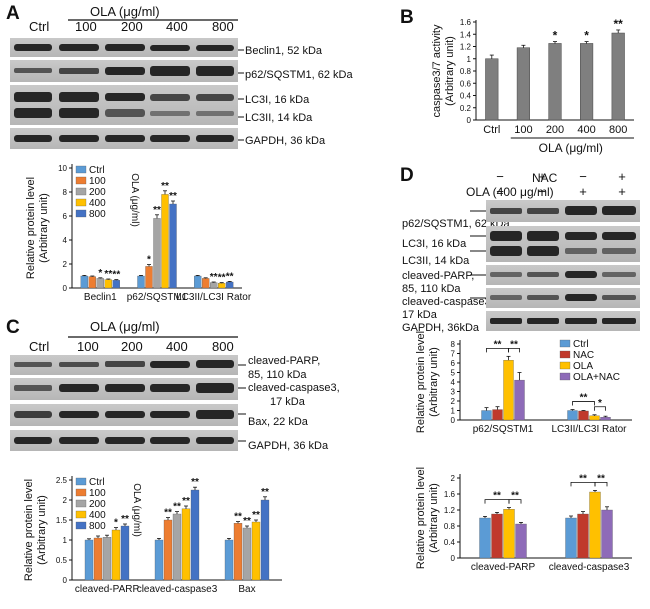 This screenshot has width=650, height=609. What do you see at coordinates (622, 176) in the screenshot?
I see `nac-sign-olanac: +` at bounding box center [622, 176].